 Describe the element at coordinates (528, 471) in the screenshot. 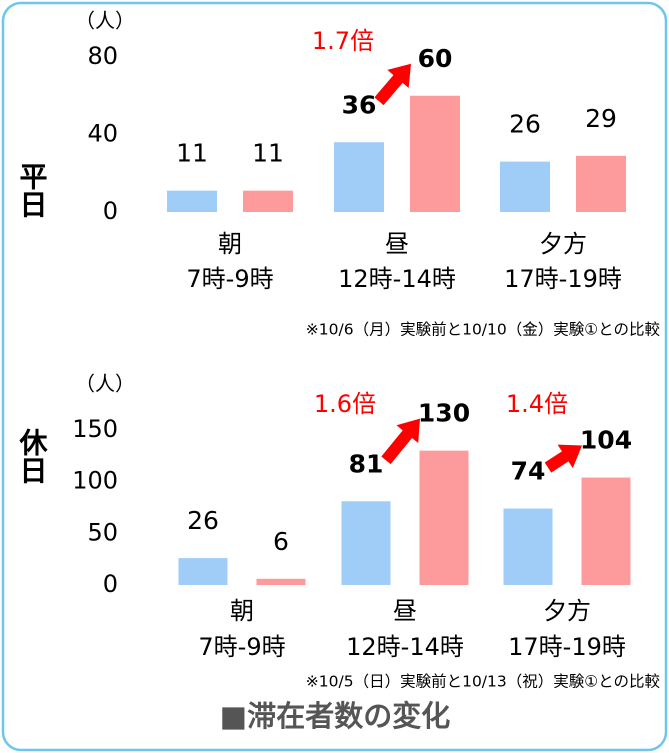

I see `value-label: 74` at that location.